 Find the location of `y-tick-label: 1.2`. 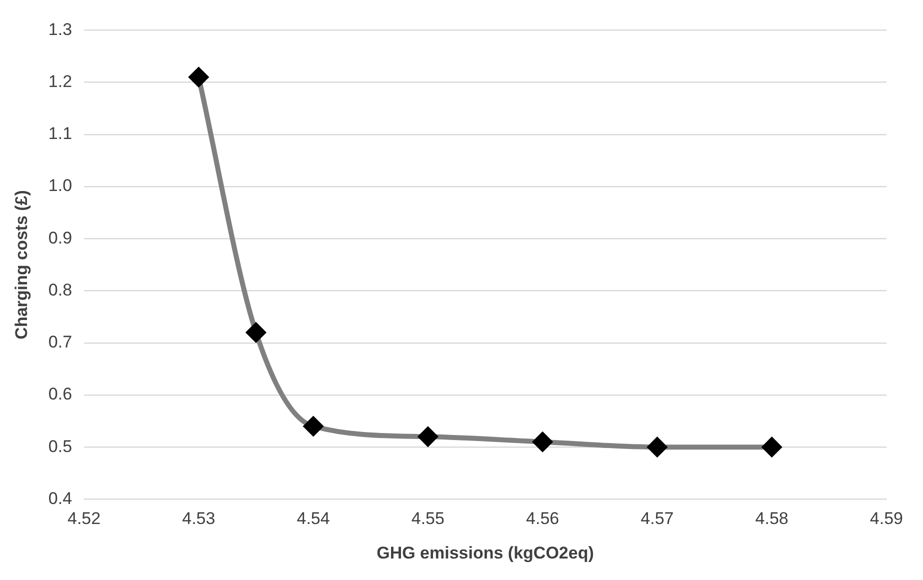

y-tick-label: 1.2 is located at coordinates (60, 81).